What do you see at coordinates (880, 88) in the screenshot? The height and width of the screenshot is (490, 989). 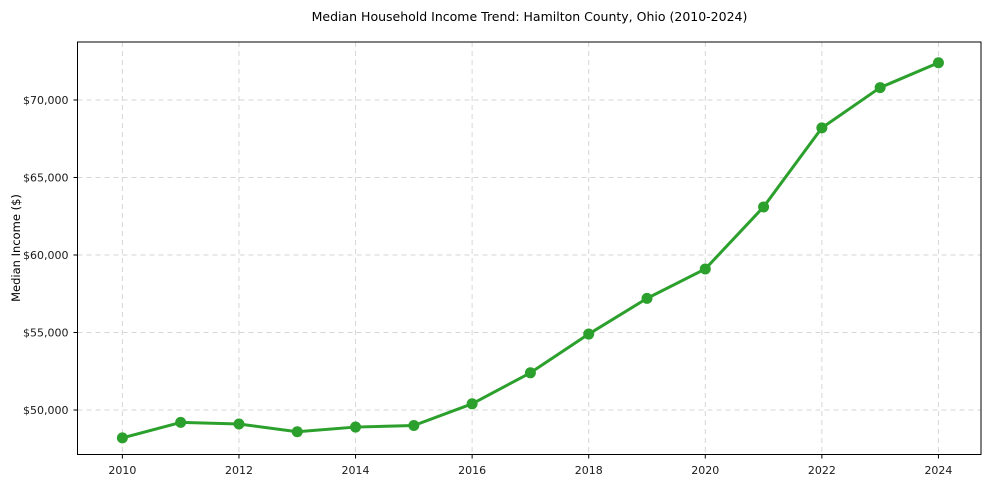 I see `data-point-2023` at bounding box center [880, 88].